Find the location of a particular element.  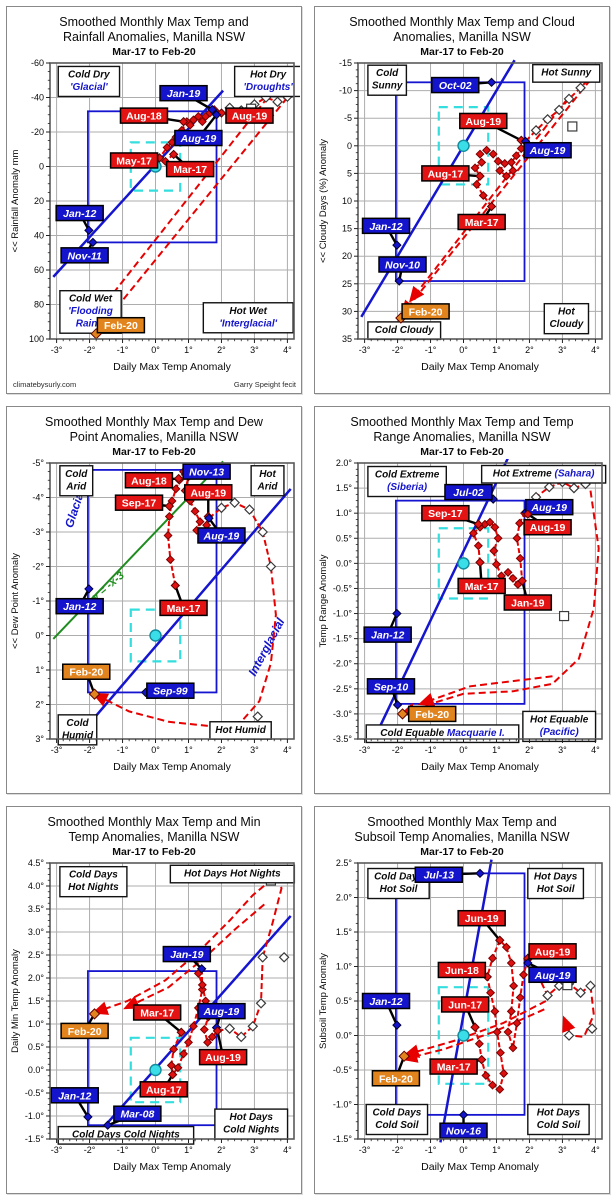

svg-text: 4.5° is located at coordinates (36, 863).